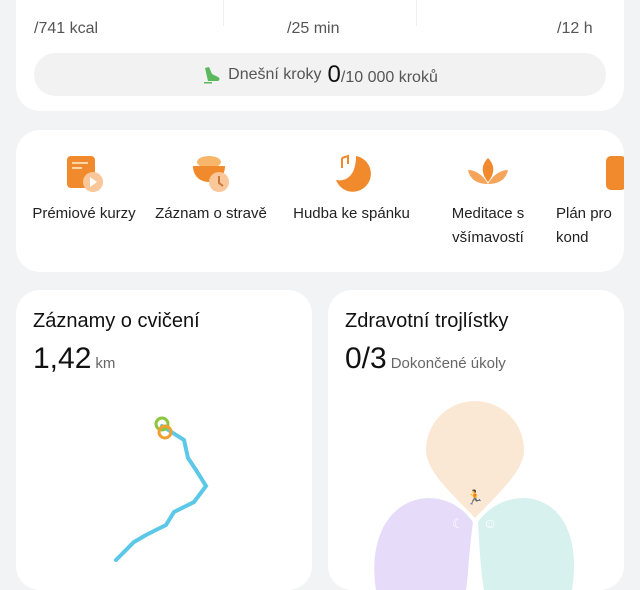 Image resolution: width=640 pixels, height=590 pixels. What do you see at coordinates (105, 363) in the screenshot?
I see `distance-unit: km` at bounding box center [105, 363].